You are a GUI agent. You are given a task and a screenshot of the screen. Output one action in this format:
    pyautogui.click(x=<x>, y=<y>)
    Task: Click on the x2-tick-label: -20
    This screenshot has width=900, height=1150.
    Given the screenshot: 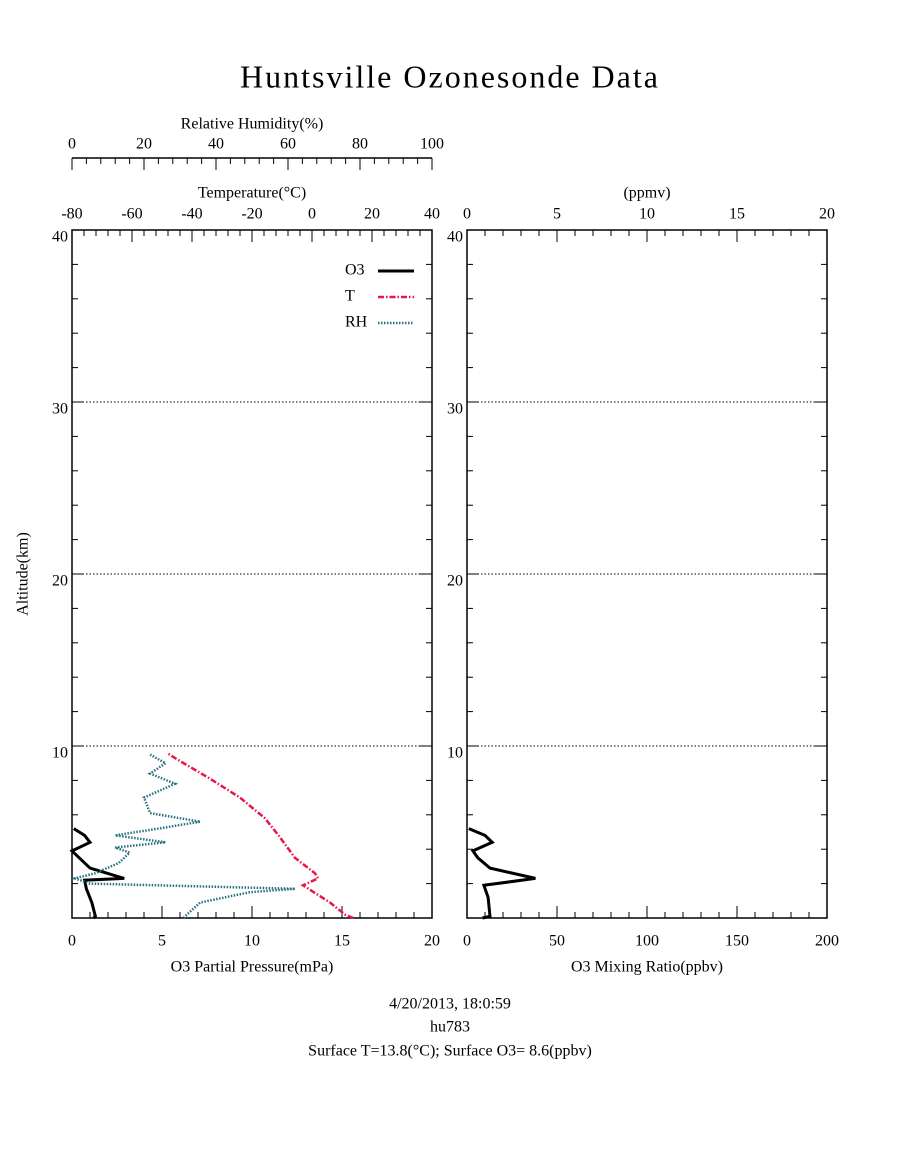 What is the action you would take?
    pyautogui.click(x=251, y=214)
    